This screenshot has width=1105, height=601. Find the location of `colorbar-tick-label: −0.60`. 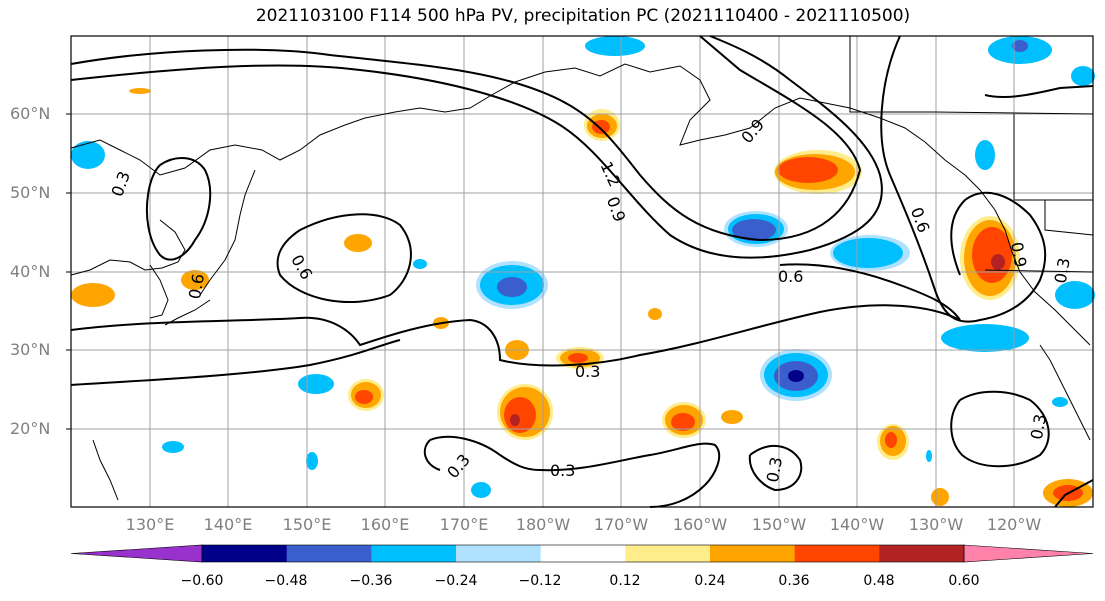

colorbar-tick-label: −0.60 is located at coordinates (202, 581).